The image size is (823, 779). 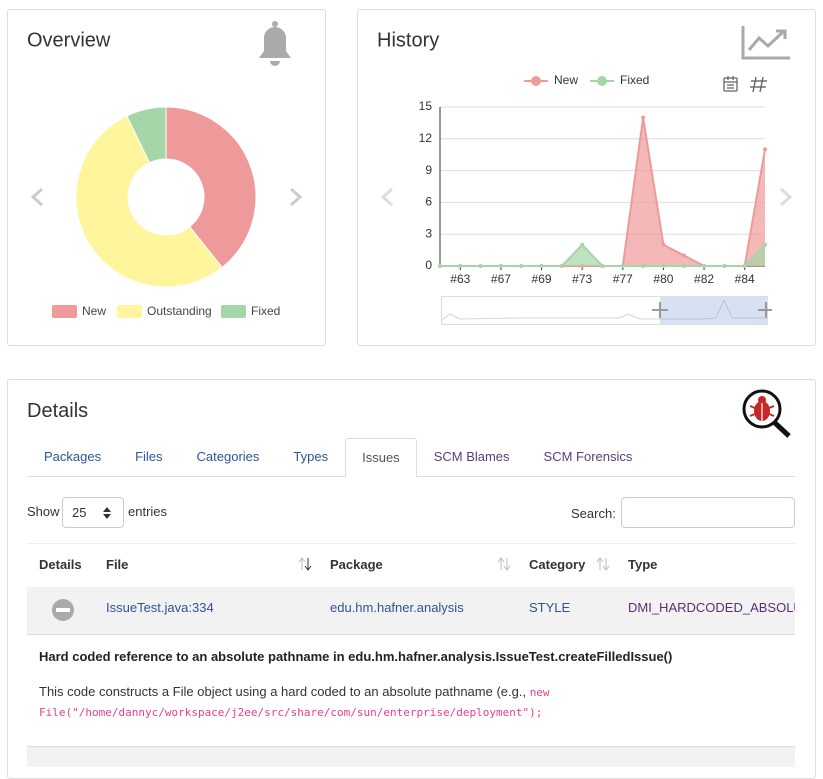 What do you see at coordinates (117, 564) in the screenshot?
I see `column-header: File` at bounding box center [117, 564].